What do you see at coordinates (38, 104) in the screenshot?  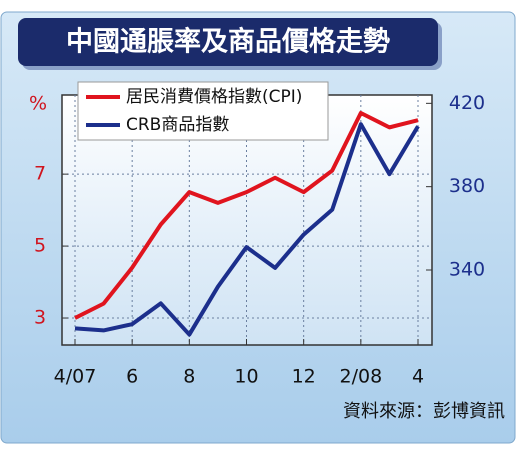 I see `y-axis-label: %` at bounding box center [38, 104].